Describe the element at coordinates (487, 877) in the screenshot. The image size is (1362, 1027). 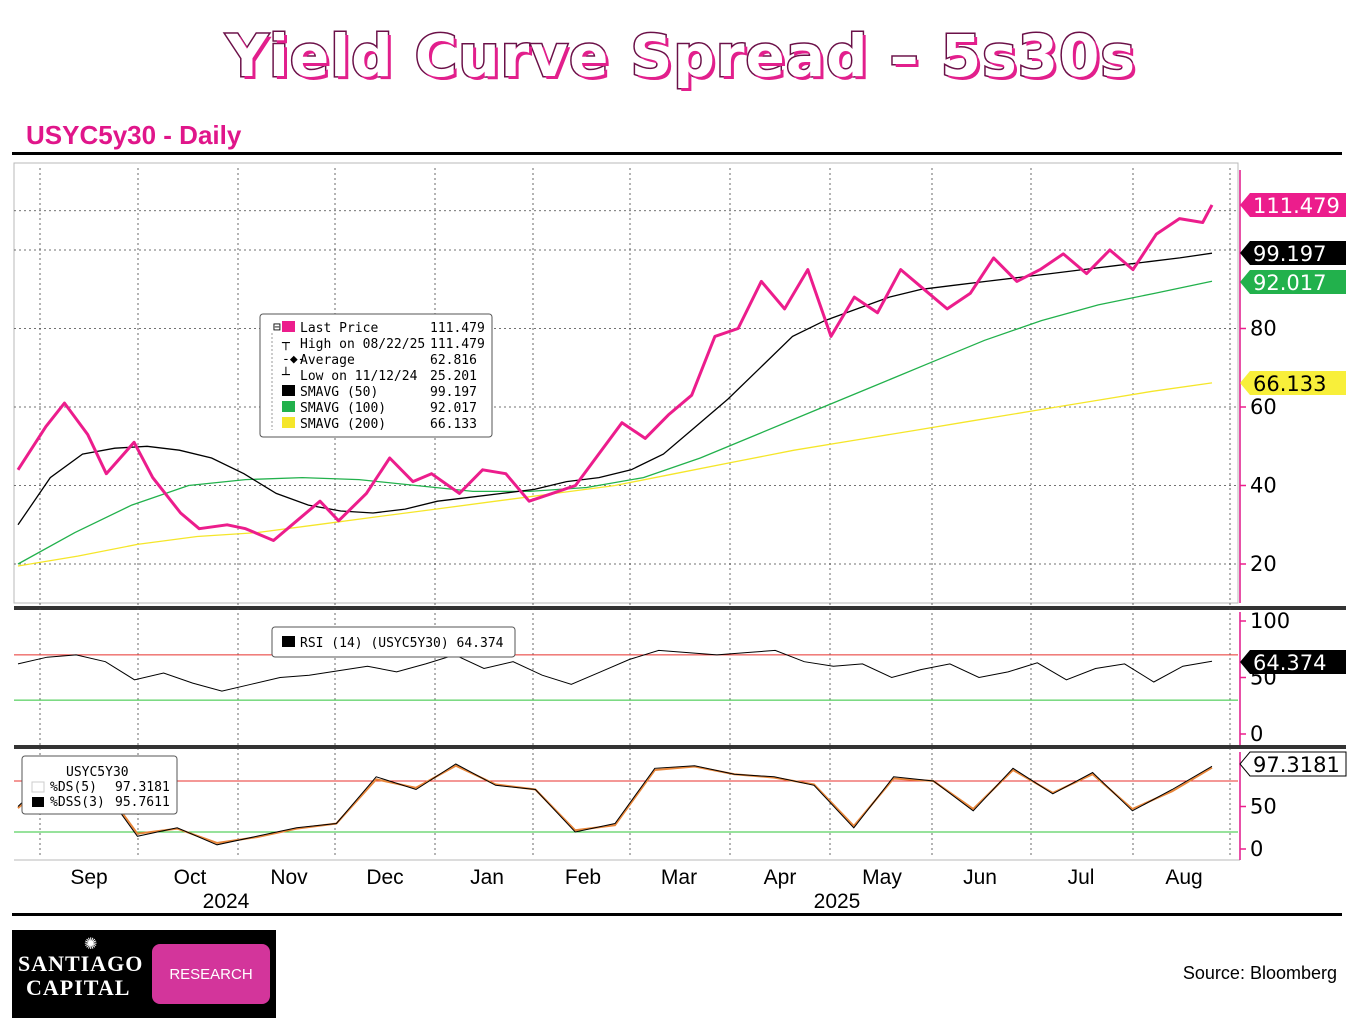
I see `month-label: Jan` at that location.